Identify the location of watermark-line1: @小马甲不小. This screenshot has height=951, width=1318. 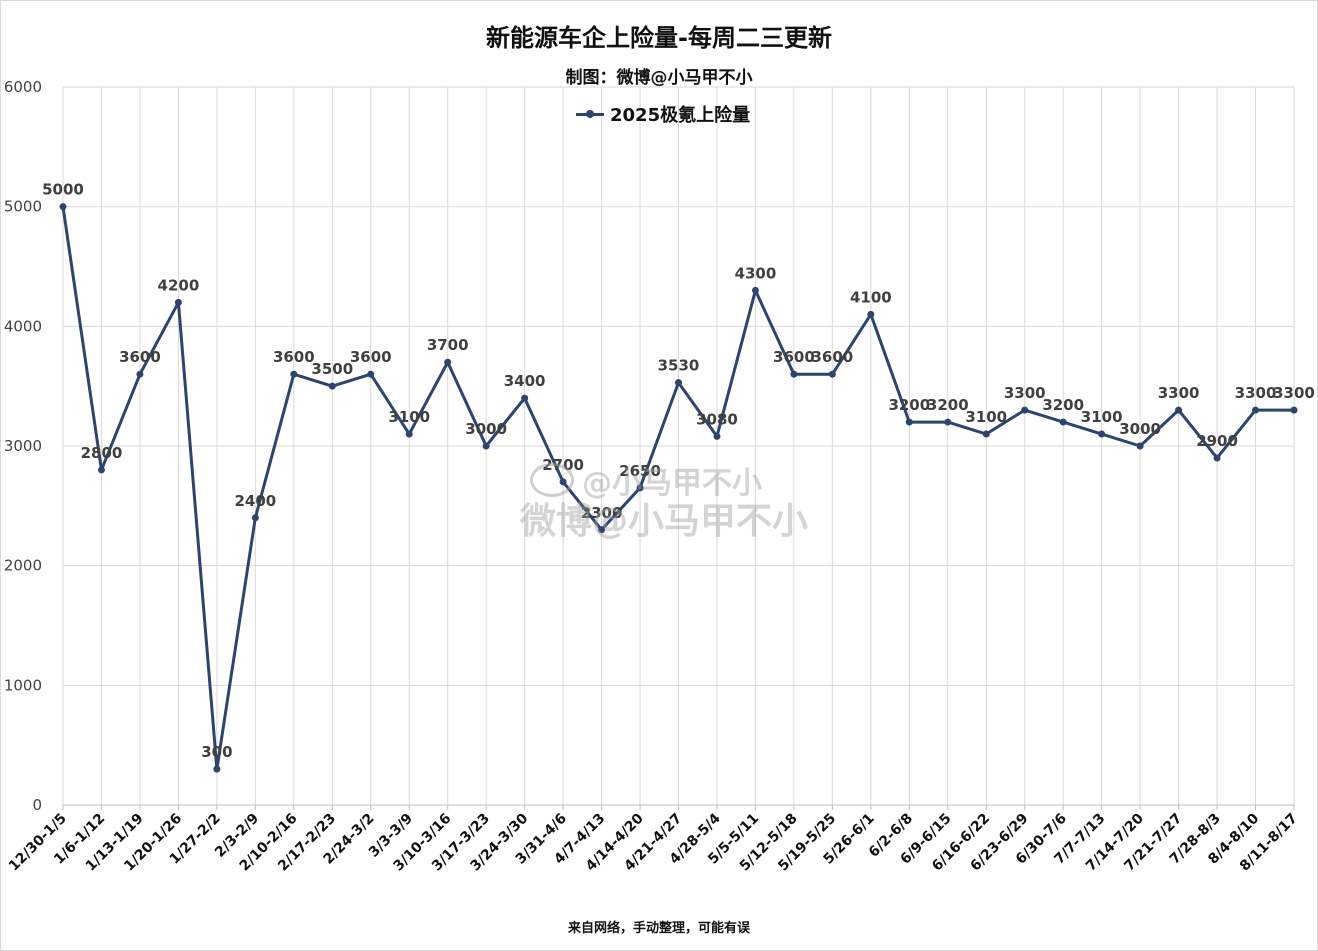
(646, 480).